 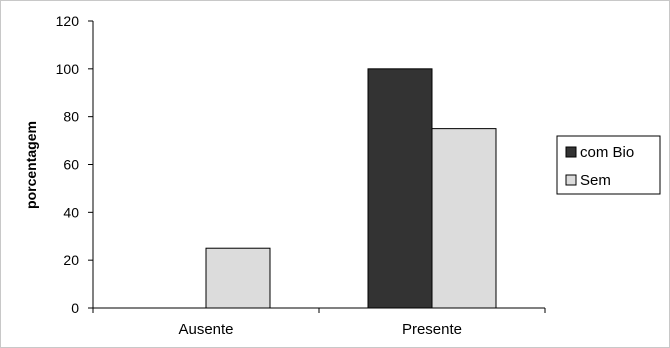 What do you see at coordinates (205, 329) in the screenshot?
I see `x-category-label: Ausente` at bounding box center [205, 329].